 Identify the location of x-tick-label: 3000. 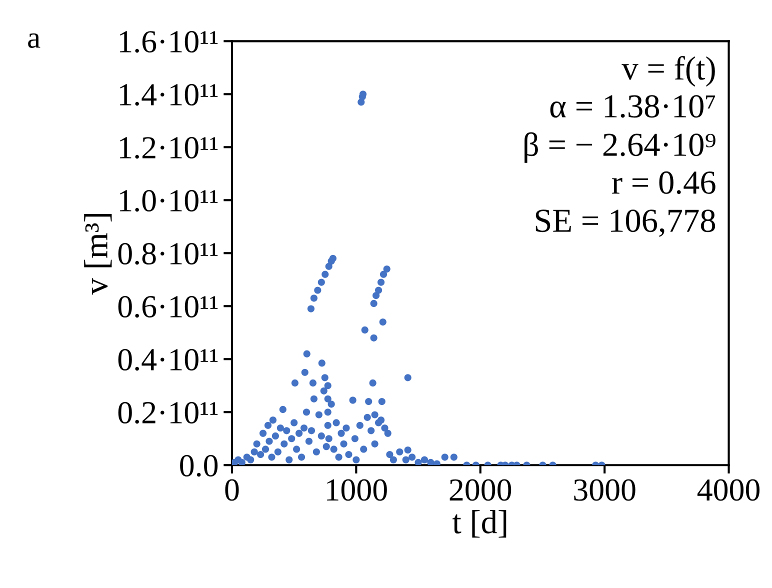
(605, 490).